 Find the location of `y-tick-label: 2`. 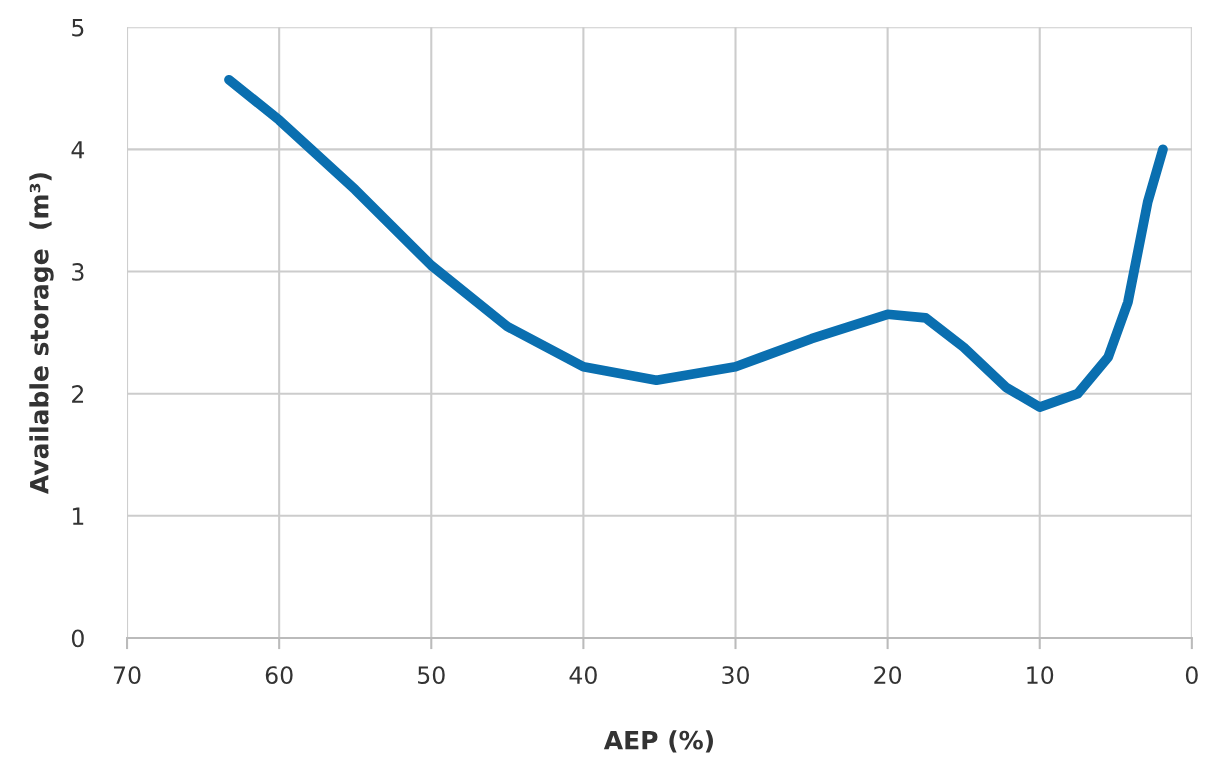

y-tick-label: 2 is located at coordinates (78, 394).